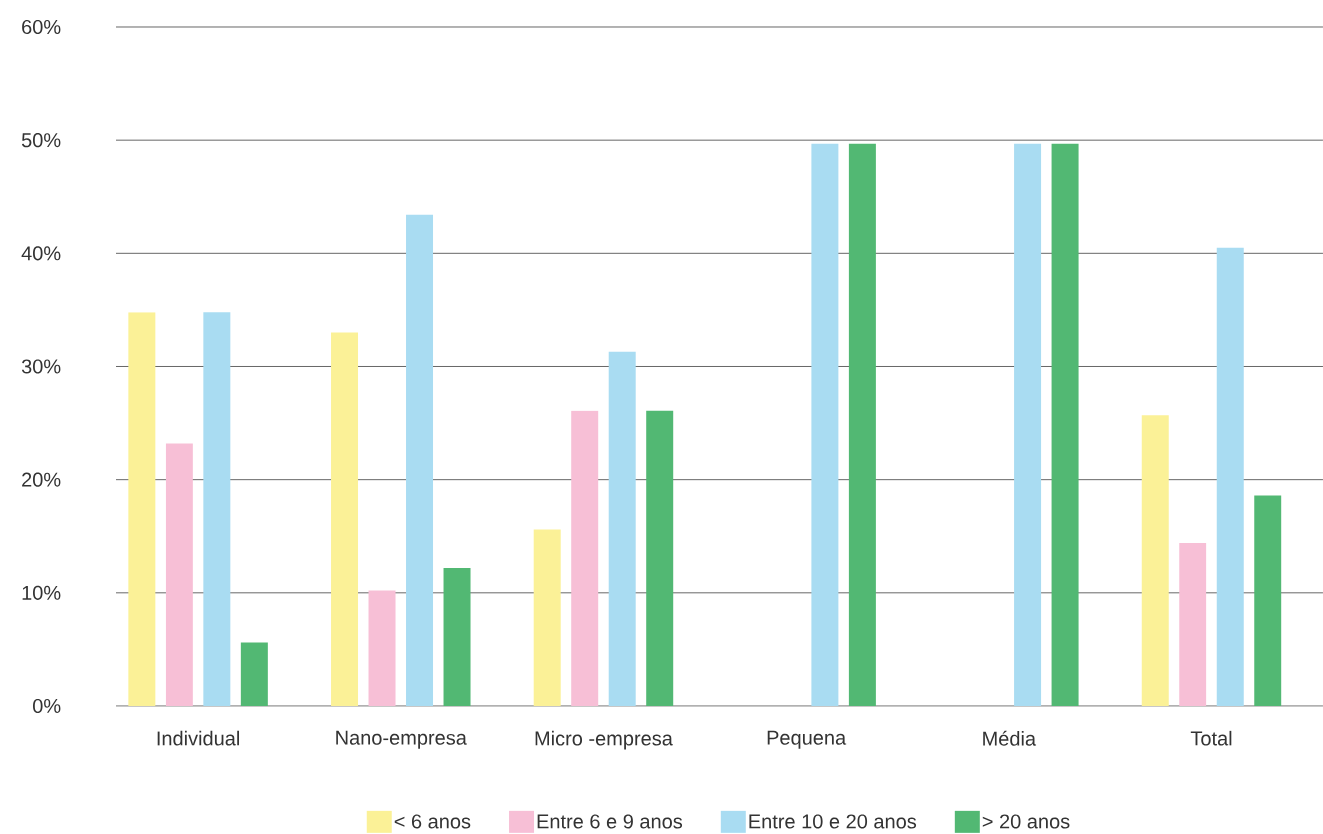  I want to click on y-tick-label: 0%, so click(47, 706).